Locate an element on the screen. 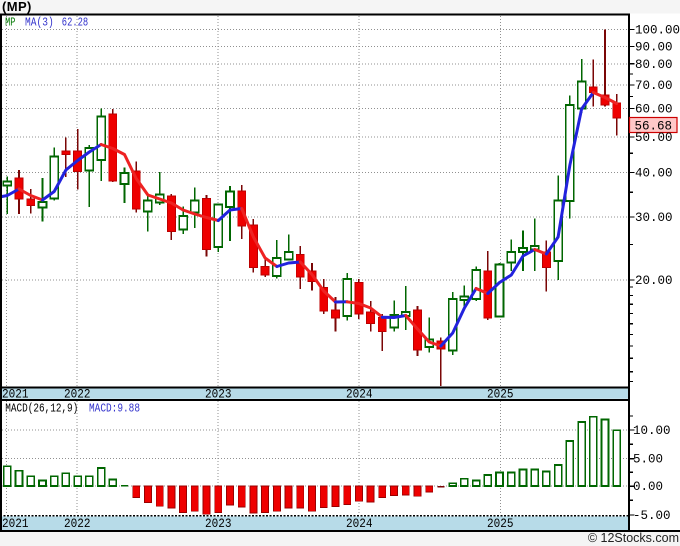 The height and width of the screenshot is (546, 680). svg-text: 62.28 is located at coordinates (75, 23).